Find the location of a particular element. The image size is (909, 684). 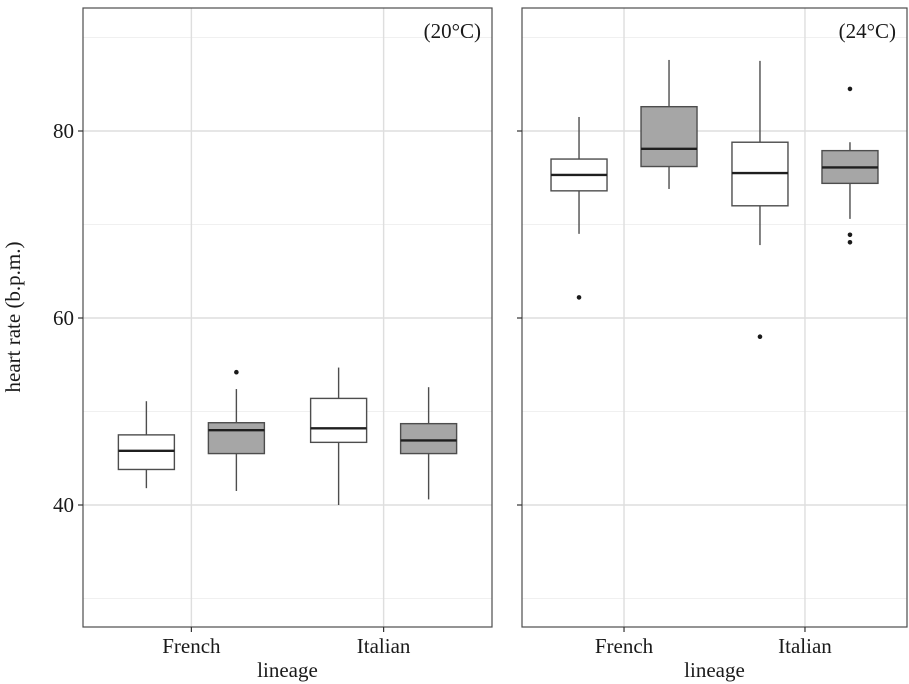

y-tick-label: 80 is located at coordinates (63, 131).